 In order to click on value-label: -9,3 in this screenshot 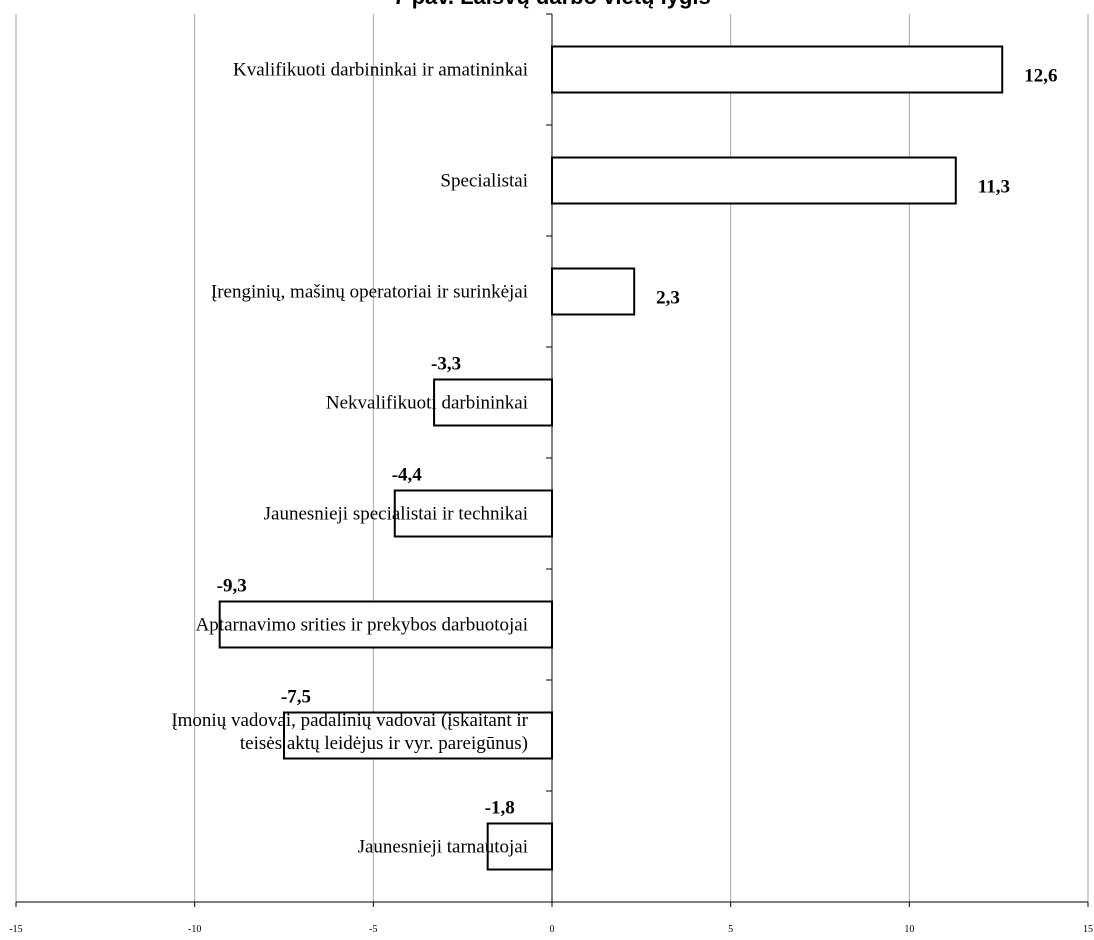, I will do `click(232, 586)`.